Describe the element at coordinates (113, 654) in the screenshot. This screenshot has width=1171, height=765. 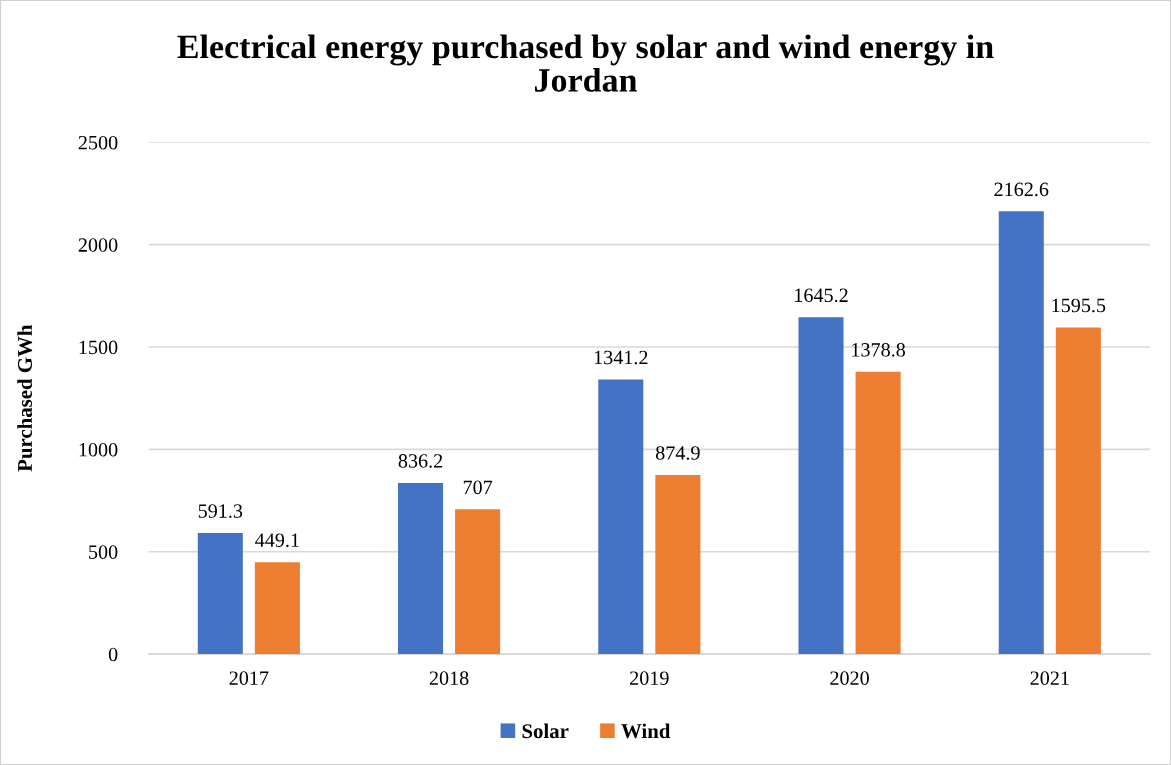
I see `y-tick-label: 0` at that location.